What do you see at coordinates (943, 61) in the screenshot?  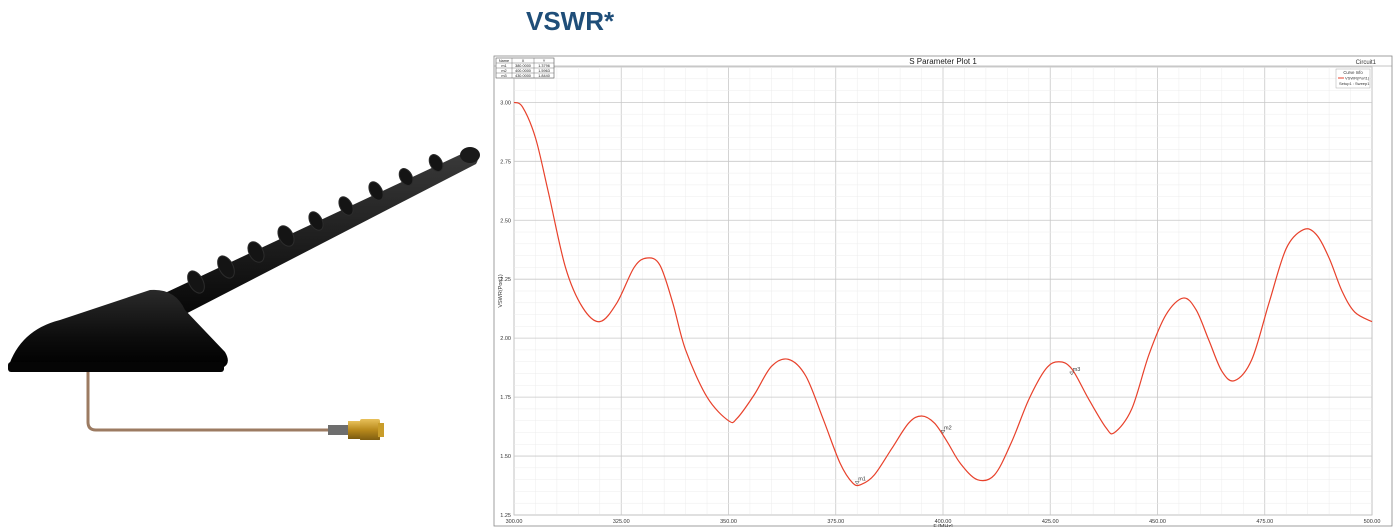 I see `chart-title: S Parameter Plot 1` at bounding box center [943, 61].